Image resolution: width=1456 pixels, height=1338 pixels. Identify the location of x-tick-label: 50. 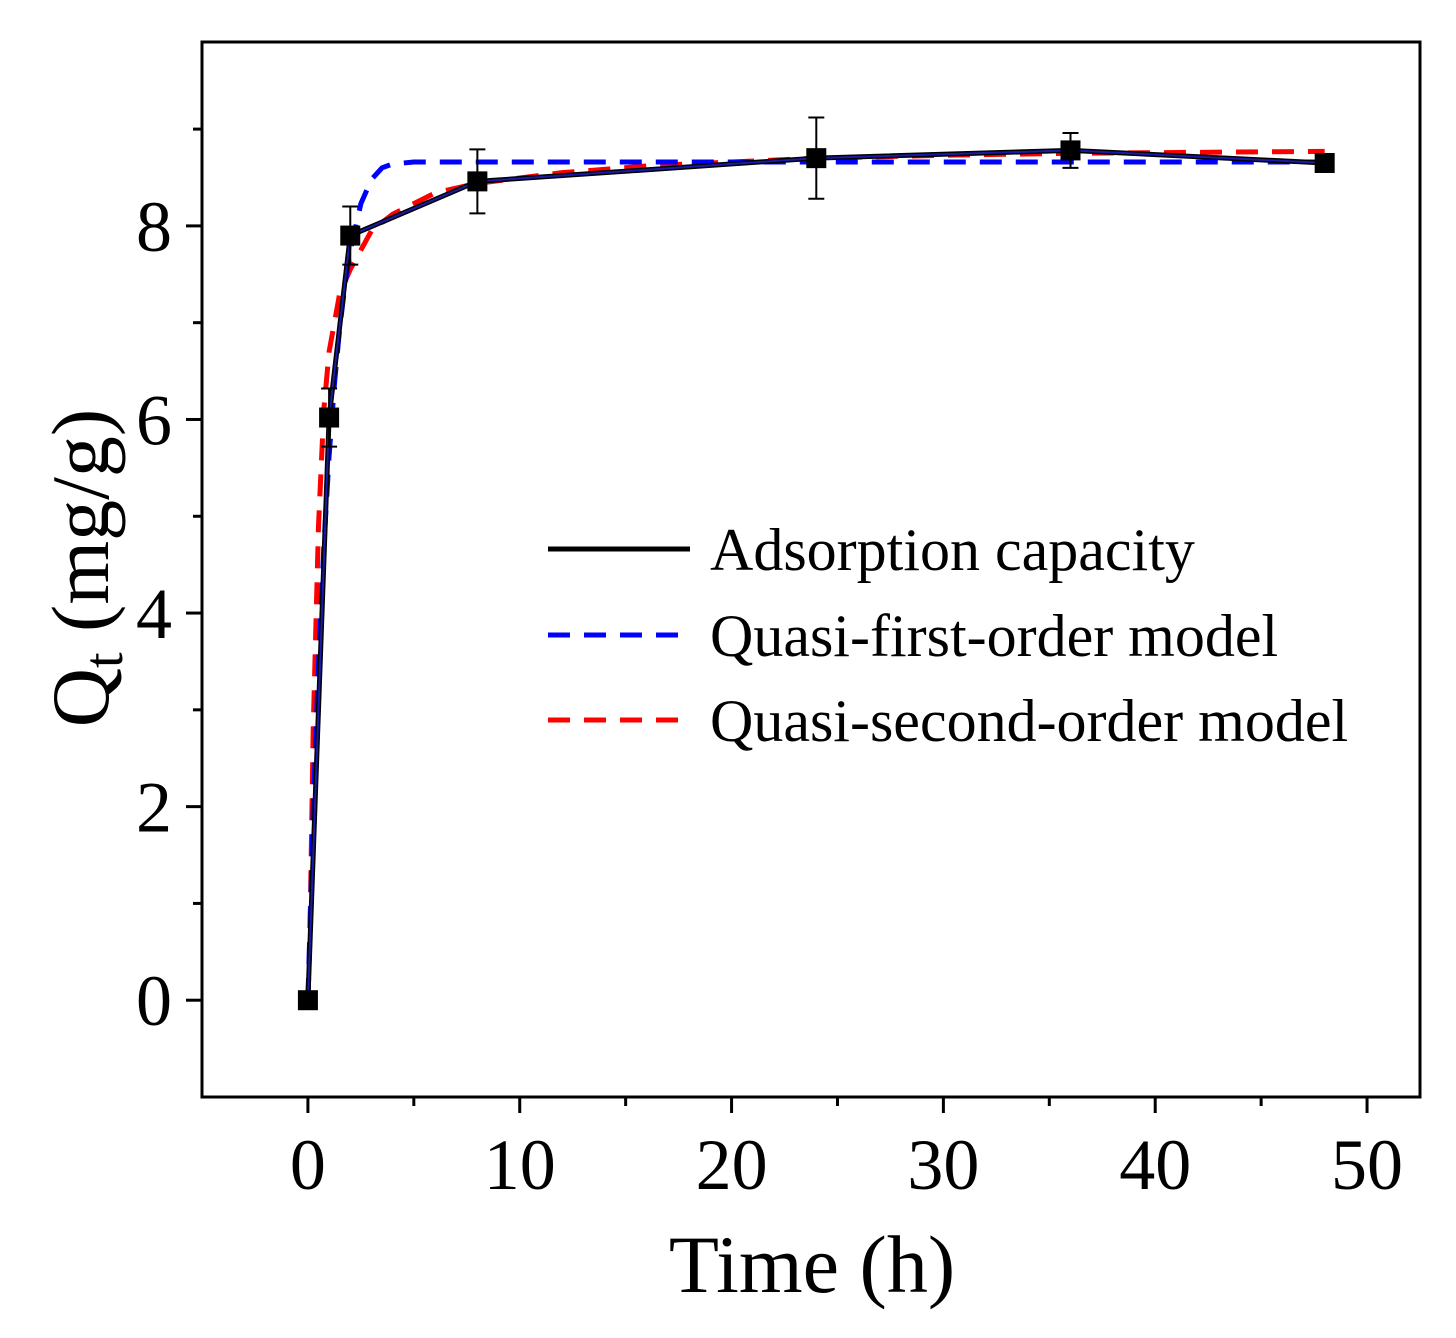
(1367, 1165).